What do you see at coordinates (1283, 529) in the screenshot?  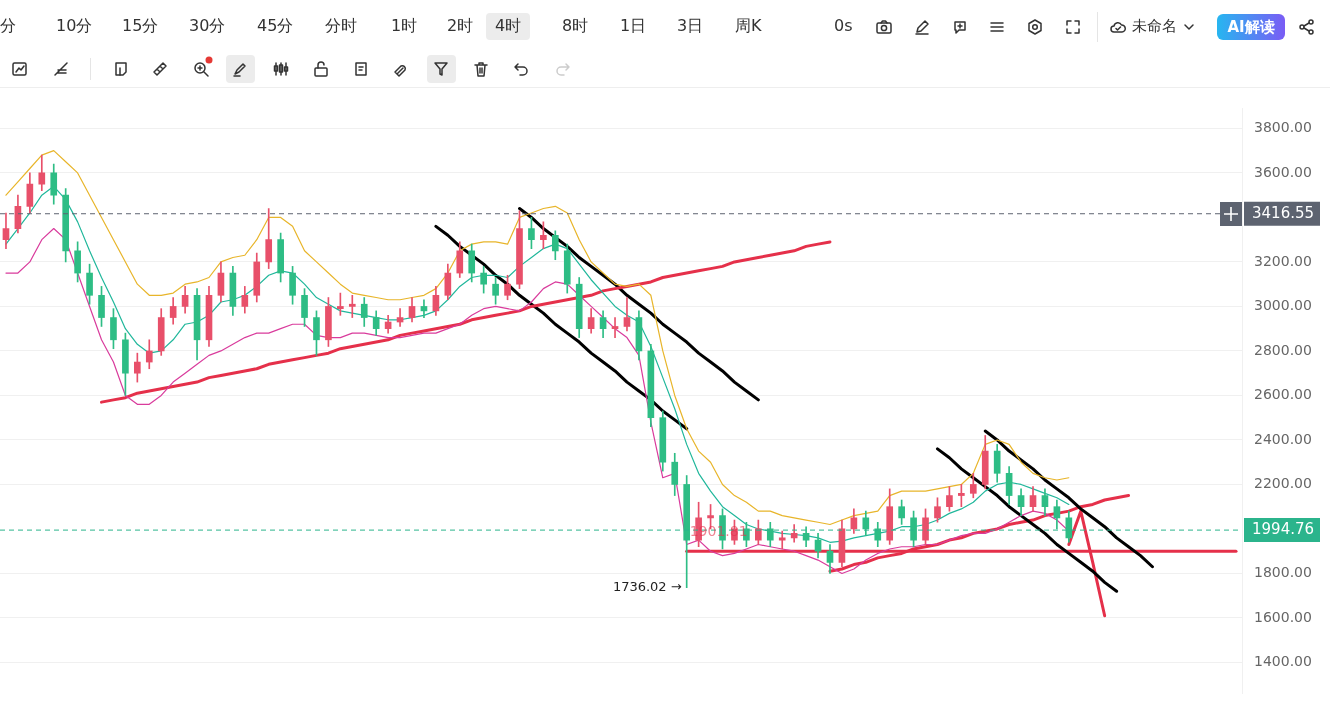 I see `ref-line-label: 1994.76` at bounding box center [1283, 529].